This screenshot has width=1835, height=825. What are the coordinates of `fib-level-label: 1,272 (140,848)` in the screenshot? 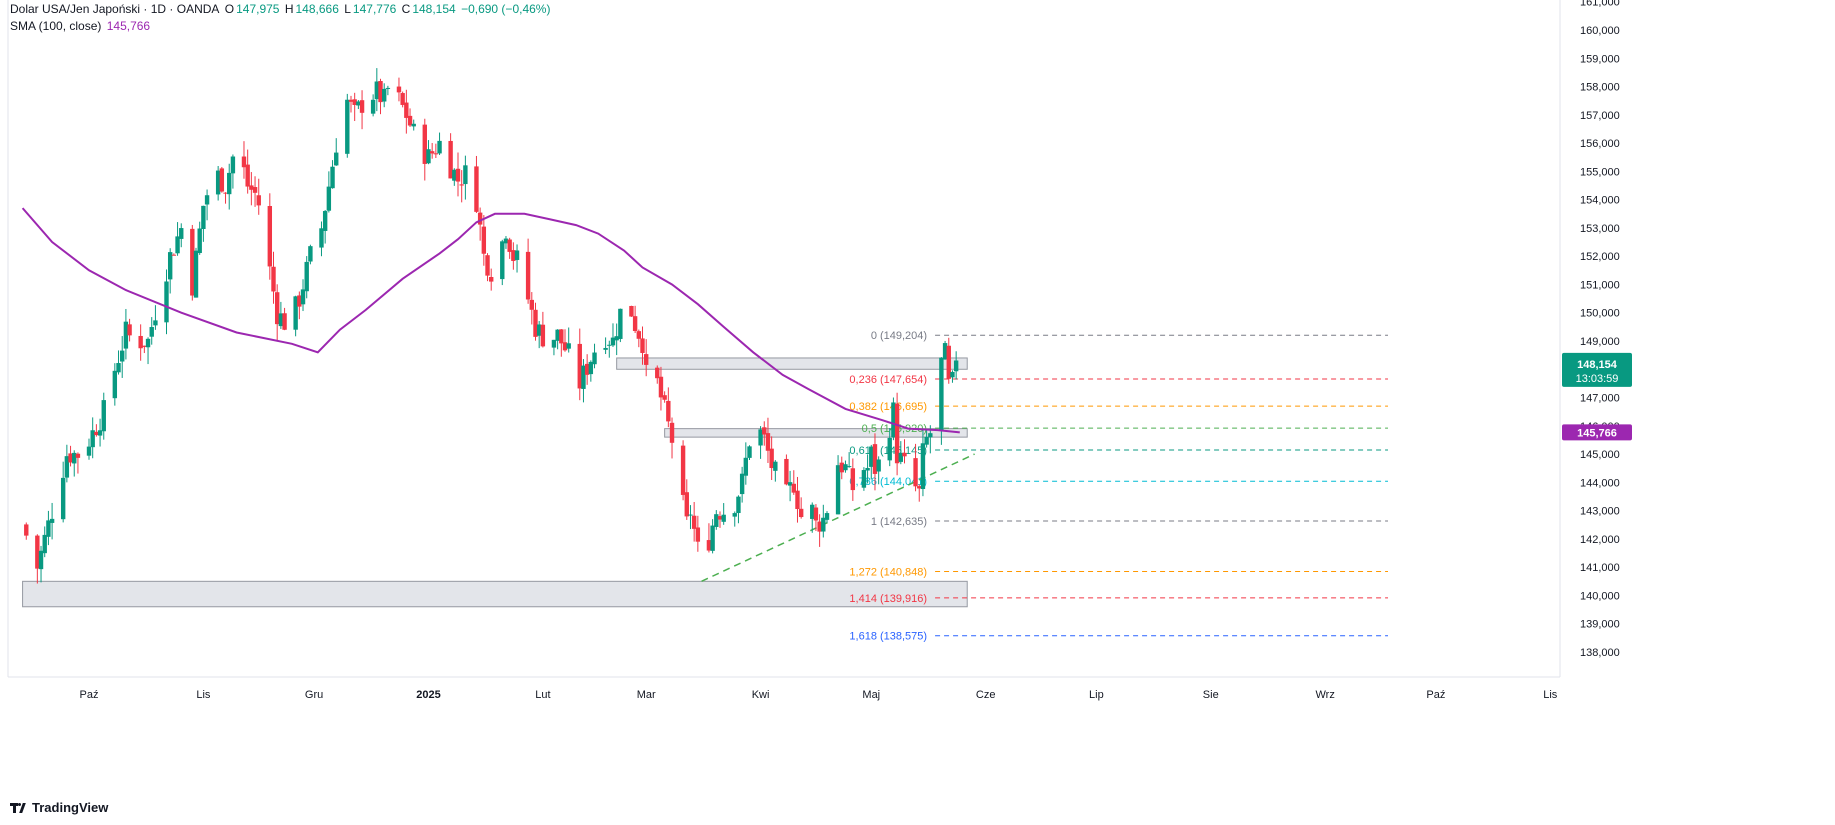 It's located at (888, 572).